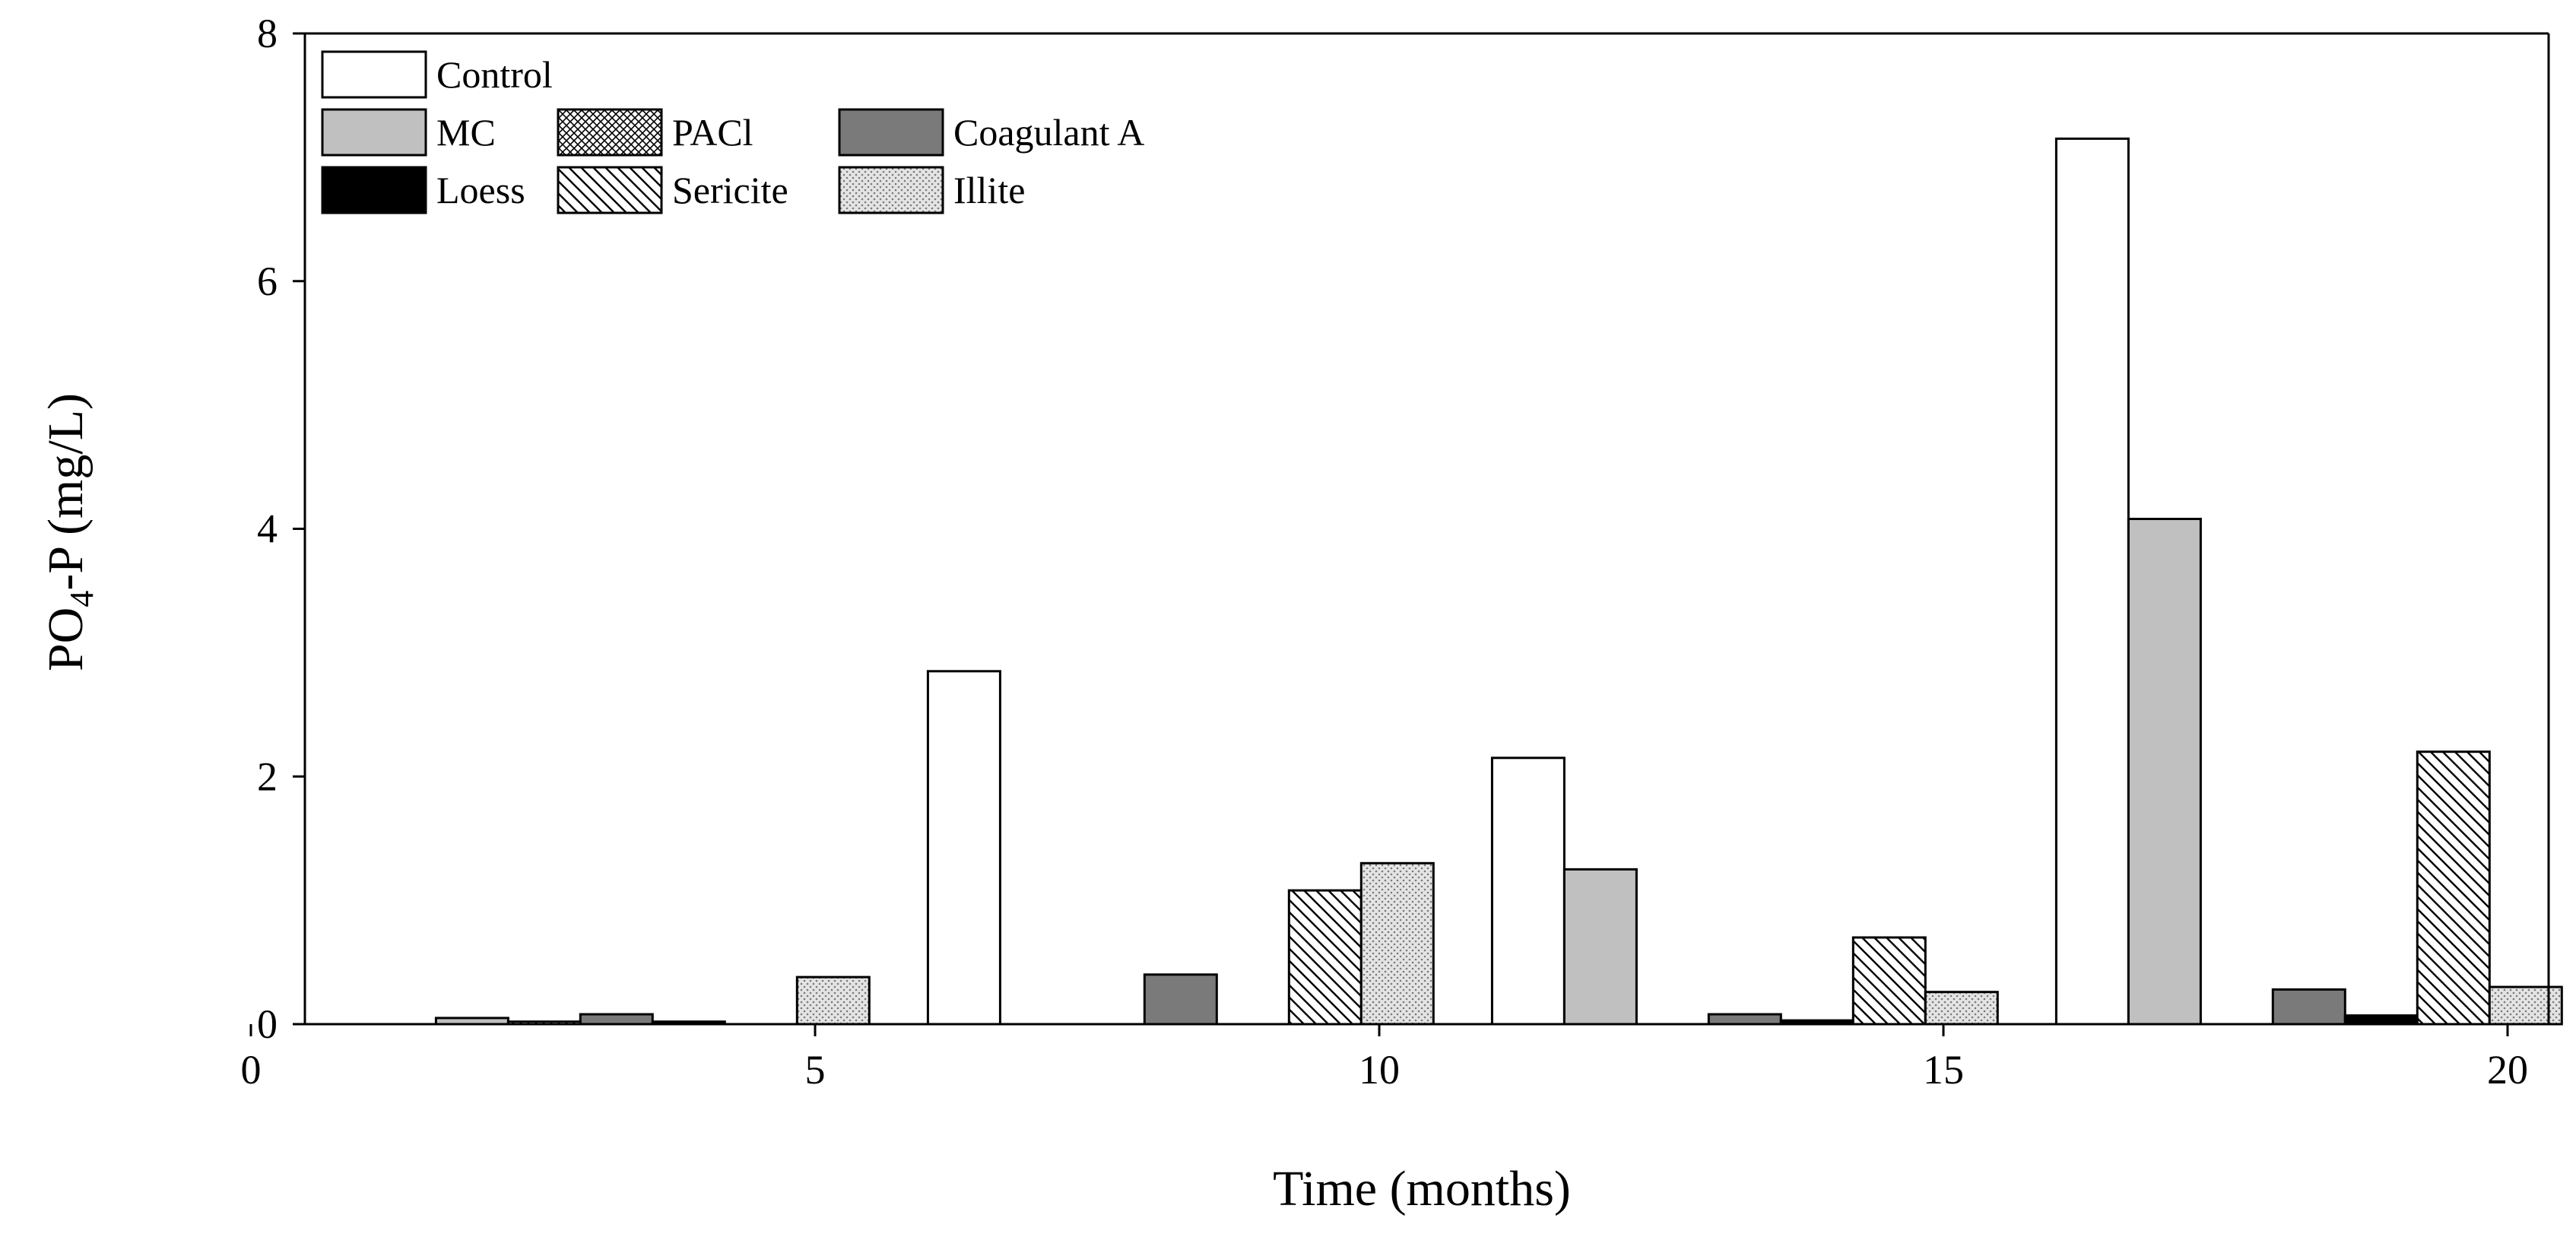 Image resolution: width=2576 pixels, height=1234 pixels. Describe the element at coordinates (252, 1070) in the screenshot. I see `x-tick-label-0: 0` at that location.